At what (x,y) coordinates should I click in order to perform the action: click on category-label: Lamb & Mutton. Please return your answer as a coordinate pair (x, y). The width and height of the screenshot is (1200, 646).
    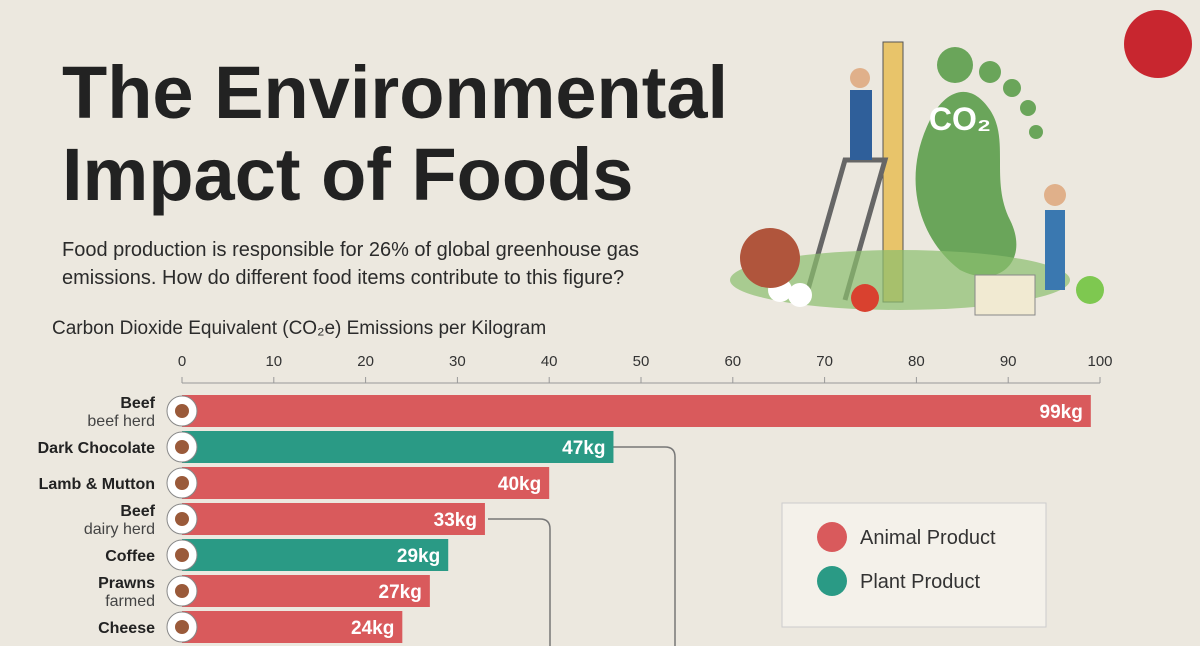
    Looking at the image, I should click on (97, 484).